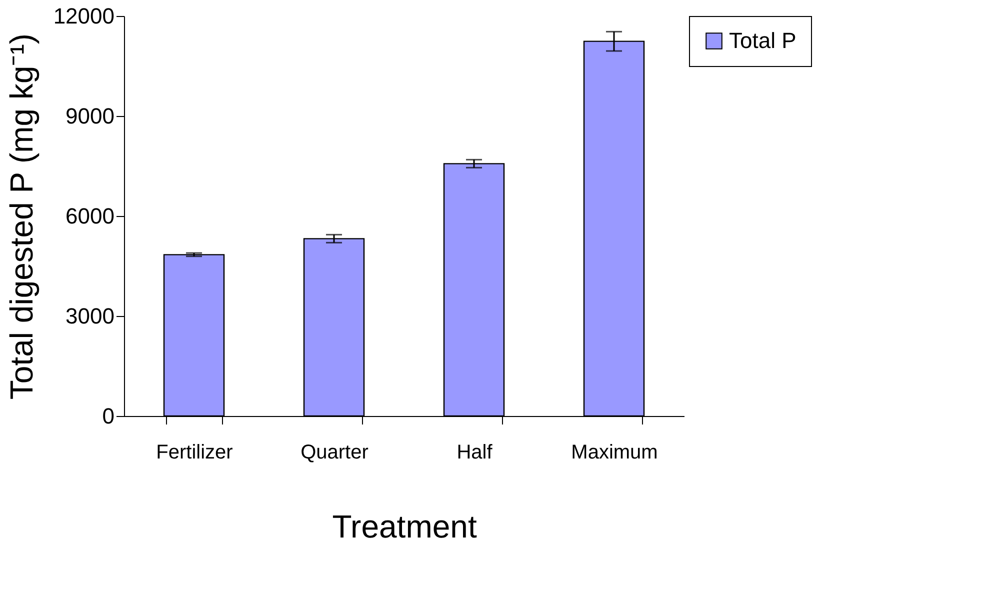  What do you see at coordinates (90, 216) in the screenshot?
I see `y-tick-label: 6000` at bounding box center [90, 216].